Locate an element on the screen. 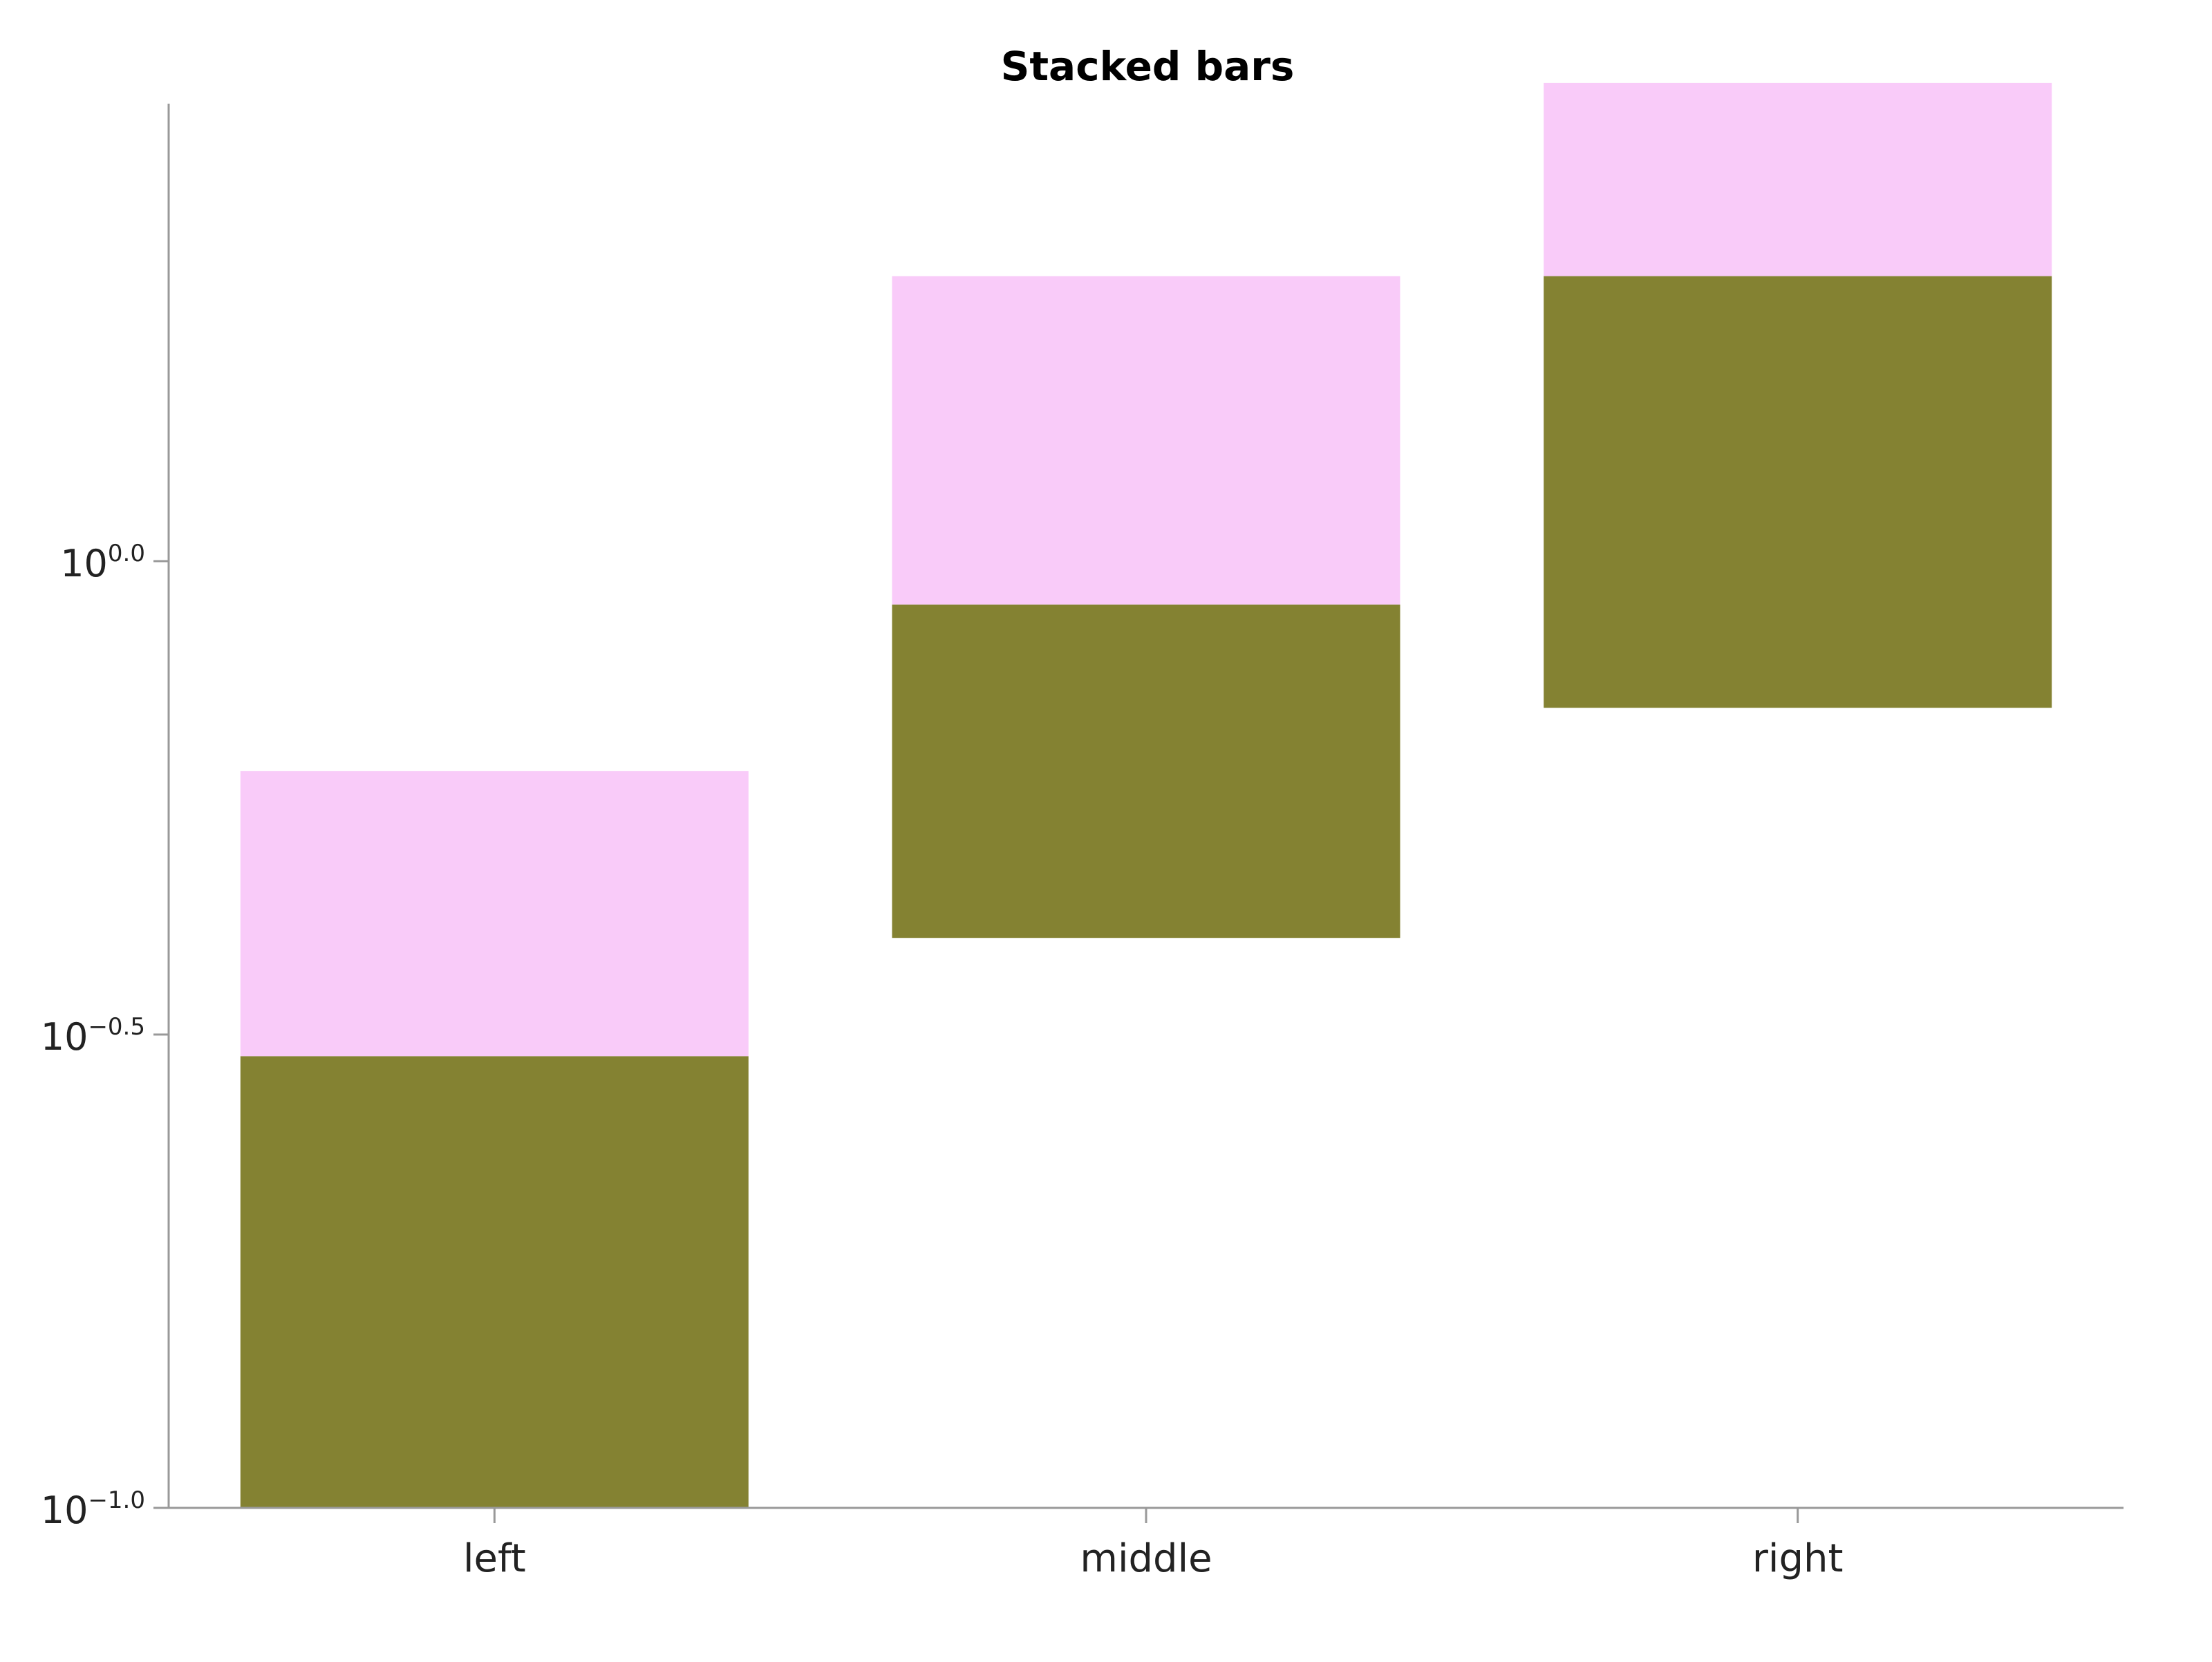 The height and width of the screenshot is (1662, 2212). x-tick-label-middle: middle is located at coordinates (1146, 1558).